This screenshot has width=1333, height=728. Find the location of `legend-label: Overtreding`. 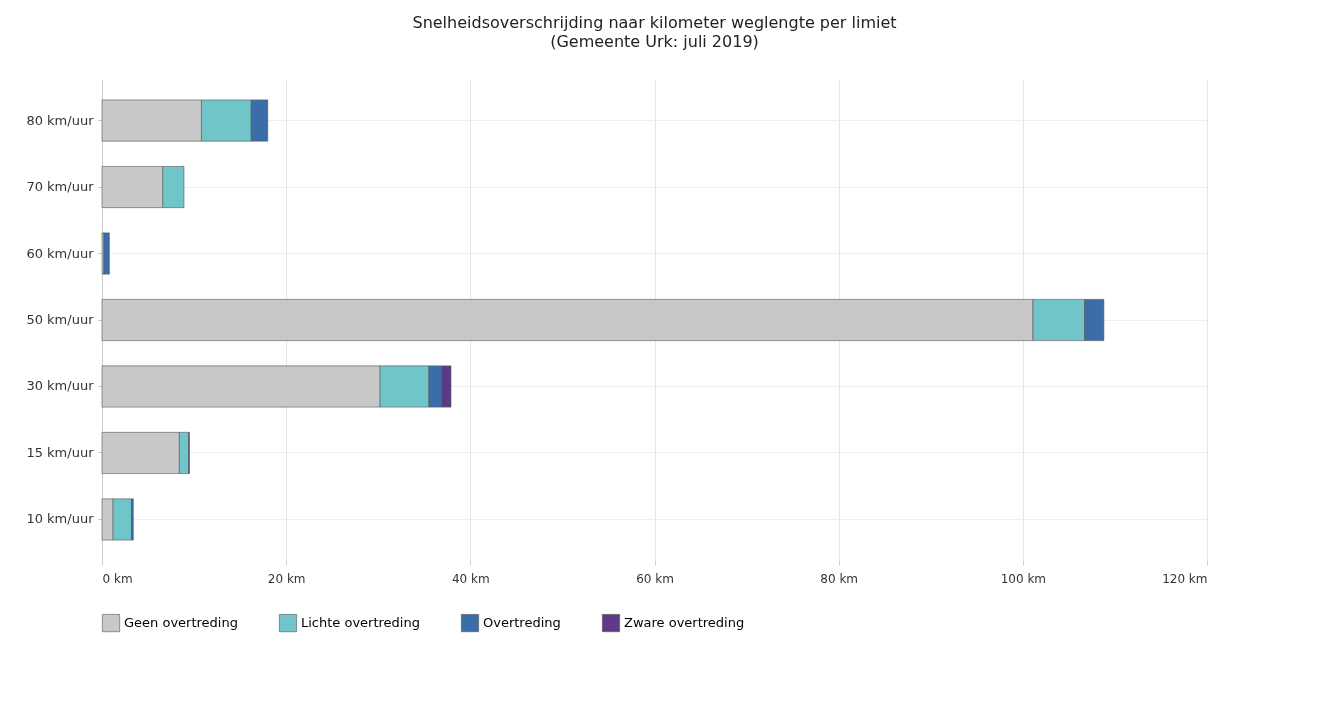

legend-label: Overtreding is located at coordinates (522, 623).